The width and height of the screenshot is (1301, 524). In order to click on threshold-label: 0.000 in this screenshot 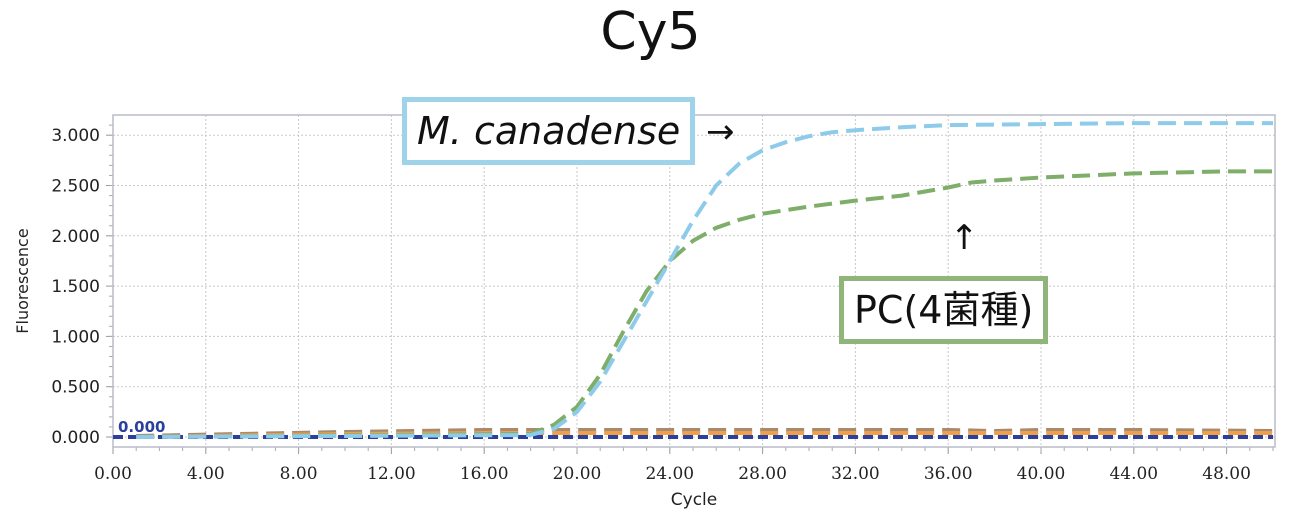, I will do `click(141, 427)`.